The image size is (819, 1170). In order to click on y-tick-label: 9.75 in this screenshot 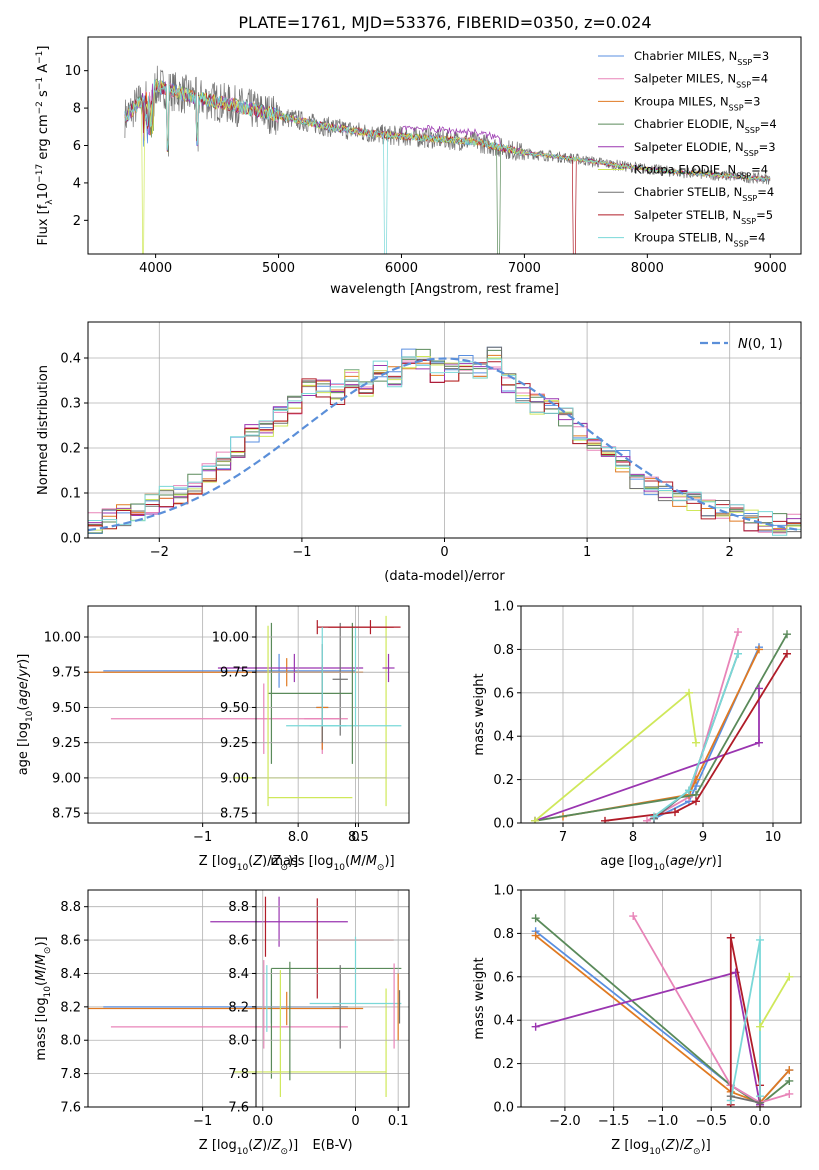, I will do `click(234, 673)`.